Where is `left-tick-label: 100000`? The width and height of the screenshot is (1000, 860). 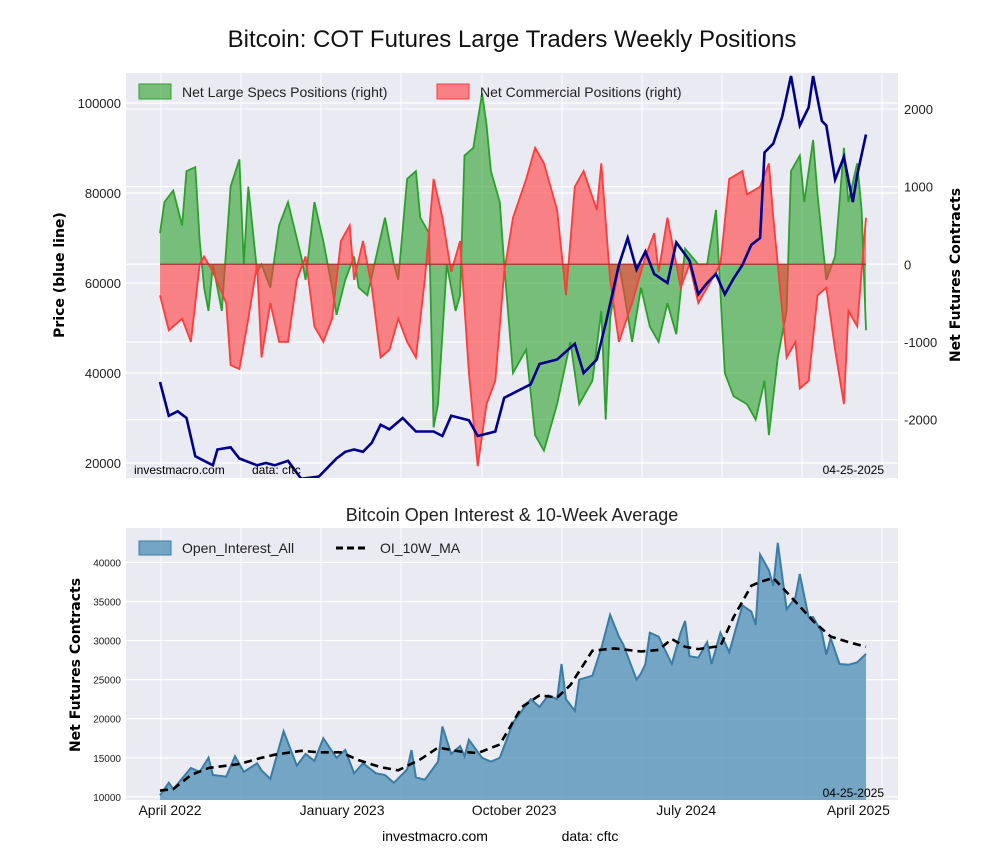 left-tick-label: 100000 is located at coordinates (99, 103).